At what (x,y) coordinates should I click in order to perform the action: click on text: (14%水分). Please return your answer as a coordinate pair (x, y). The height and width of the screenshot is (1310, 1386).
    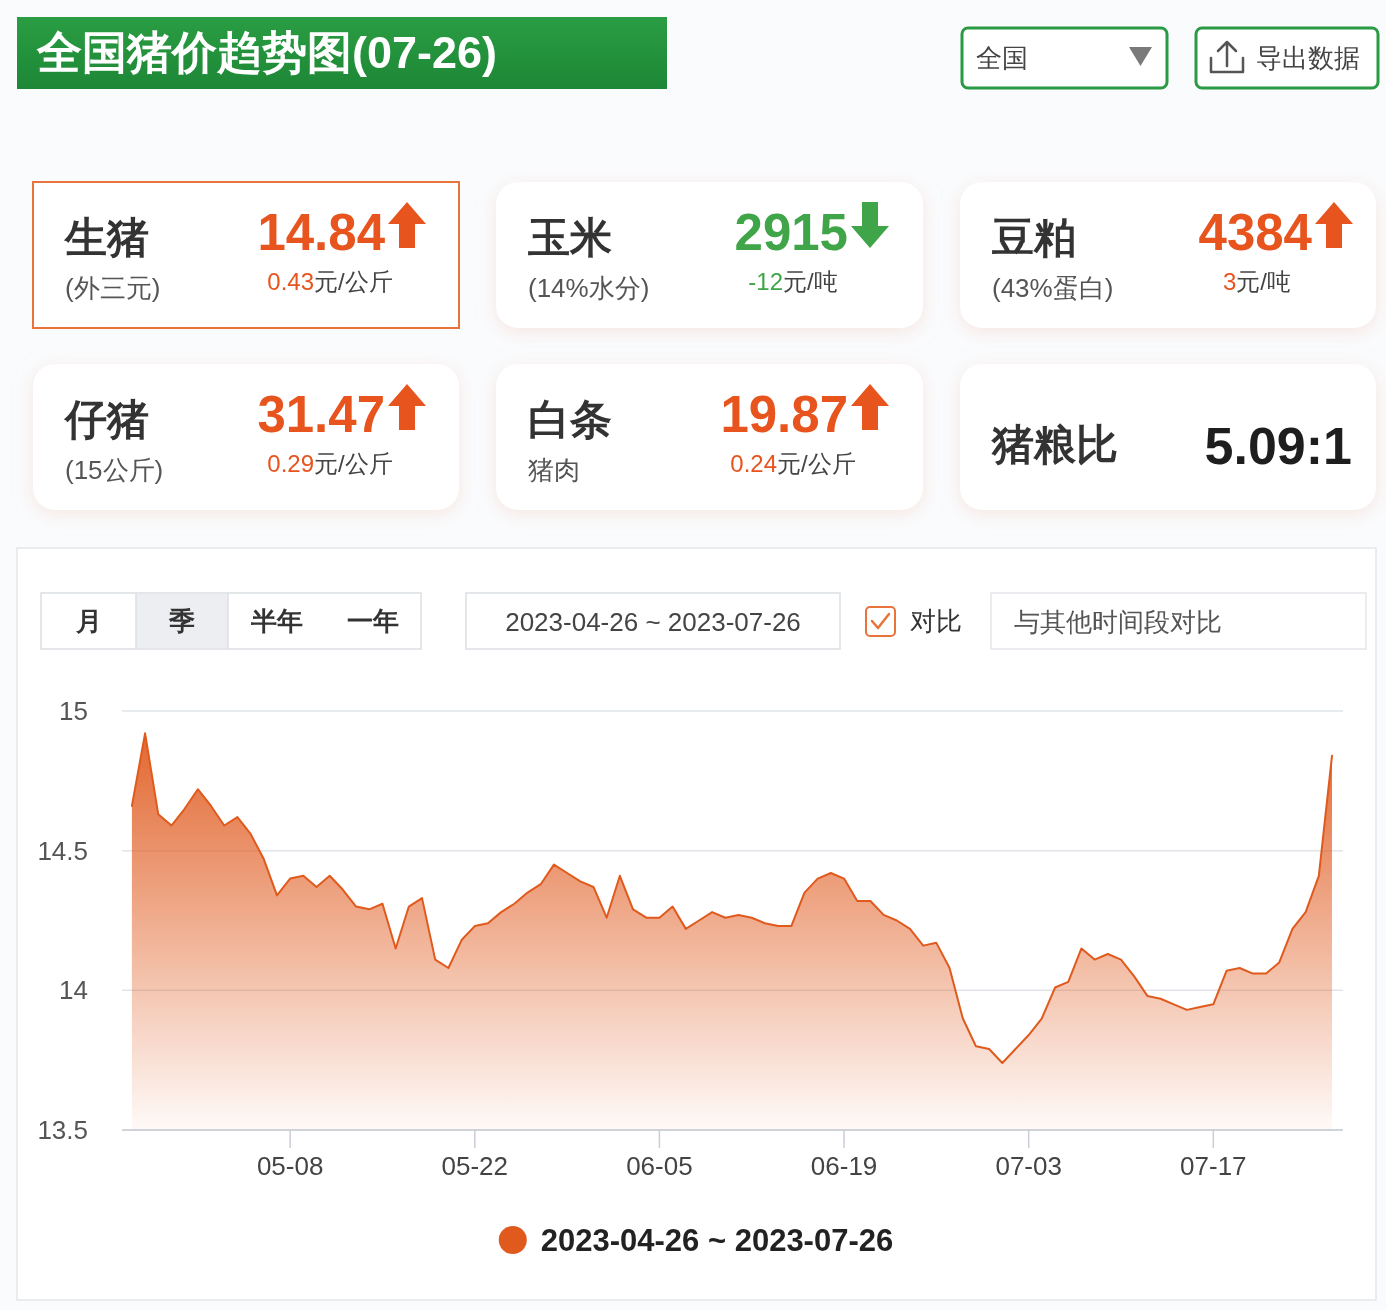
    Looking at the image, I should click on (589, 288).